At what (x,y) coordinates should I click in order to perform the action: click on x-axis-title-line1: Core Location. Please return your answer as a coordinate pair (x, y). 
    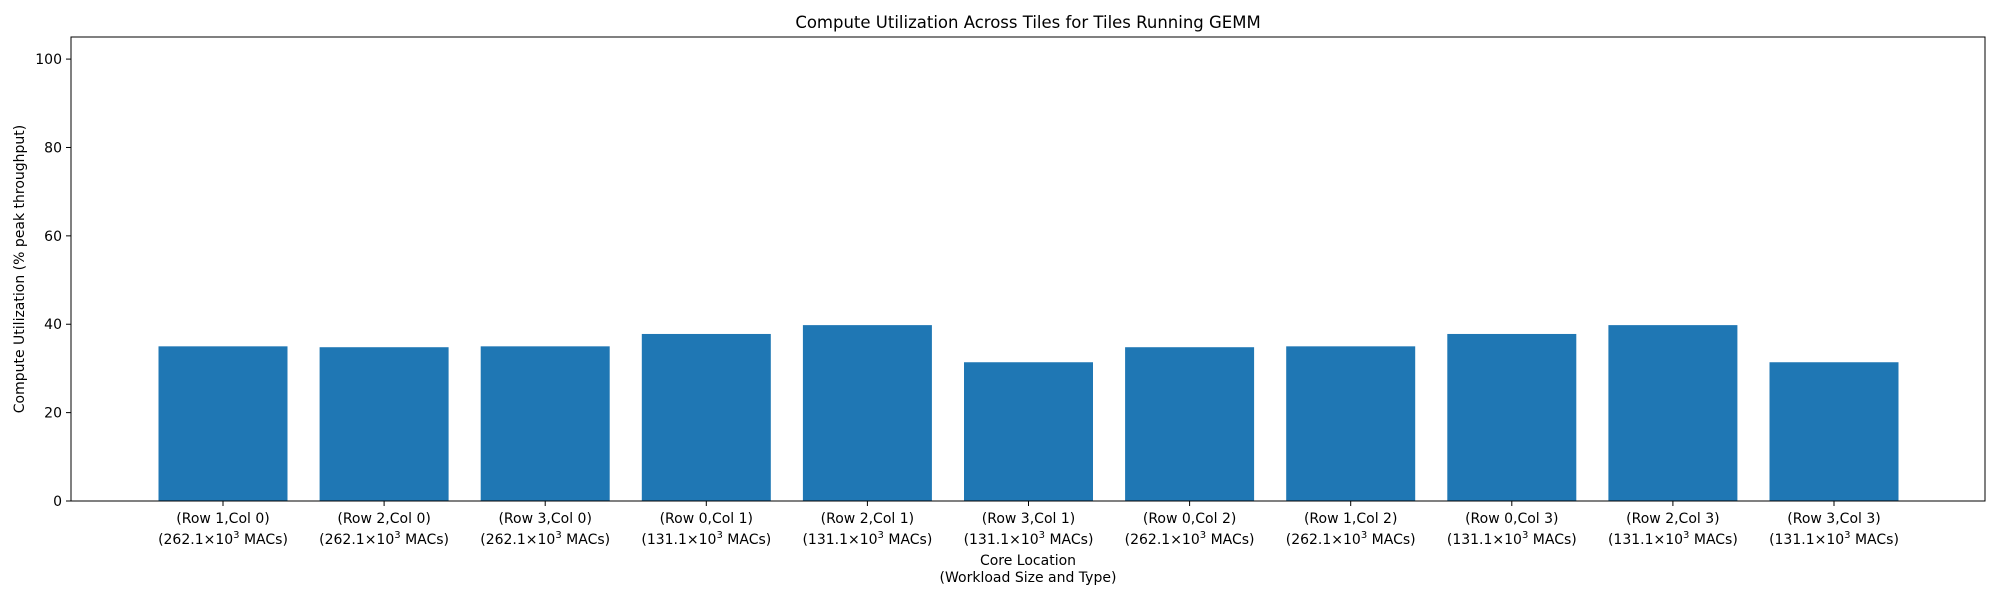
    Looking at the image, I should click on (1028, 561).